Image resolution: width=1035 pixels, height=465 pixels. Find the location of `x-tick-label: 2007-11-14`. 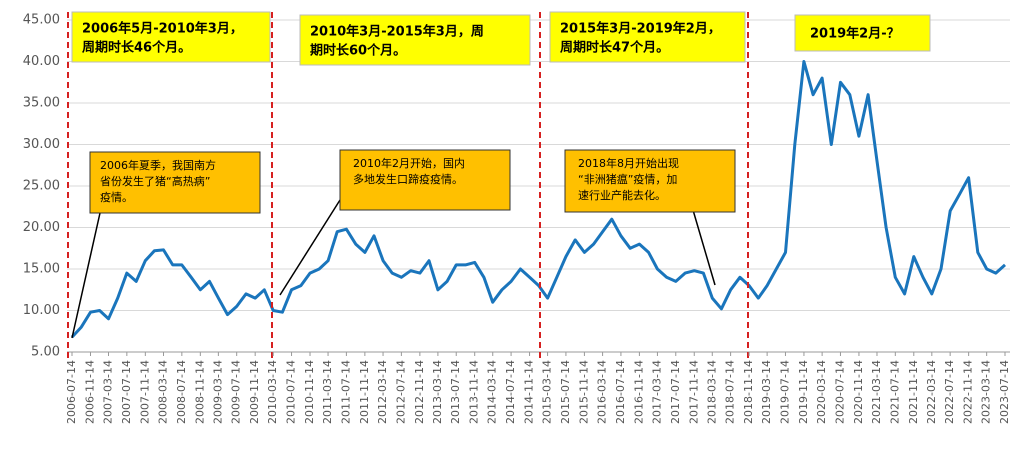

x-tick-label: 2007-11-14 is located at coordinates (144, 392).